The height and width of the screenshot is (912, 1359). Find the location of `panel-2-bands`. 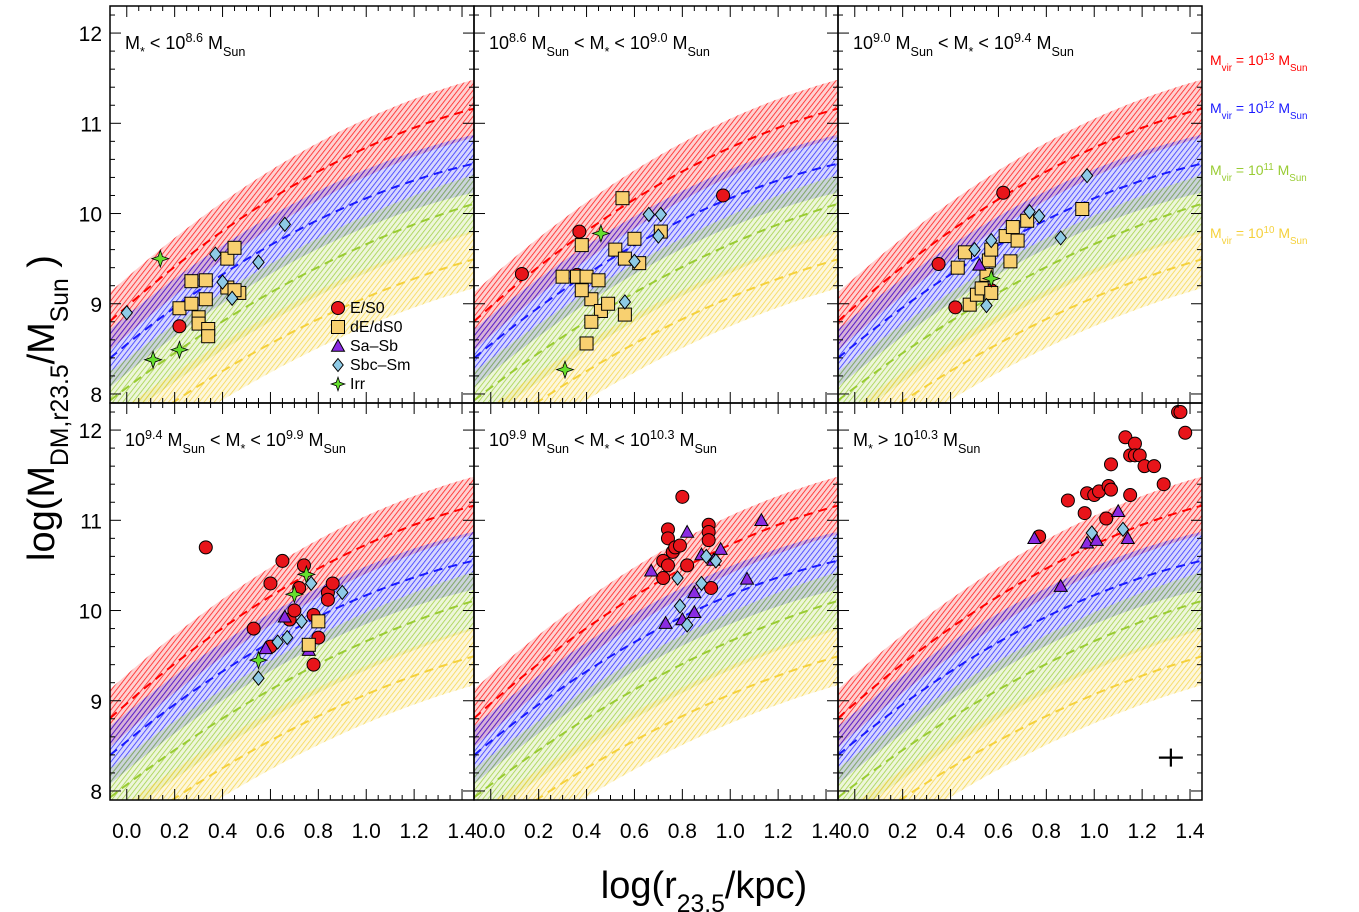

panel-2-bands is located at coordinates (656, 241).